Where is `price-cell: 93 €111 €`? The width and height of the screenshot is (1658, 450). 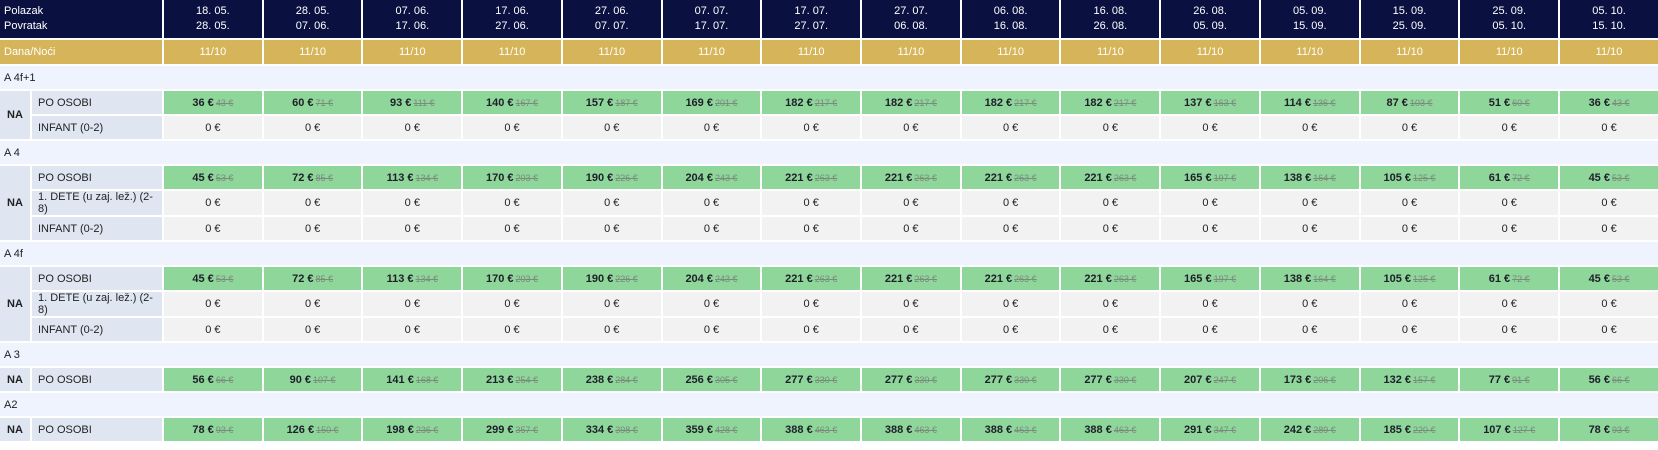
price-cell: 93 €111 € is located at coordinates (412, 102).